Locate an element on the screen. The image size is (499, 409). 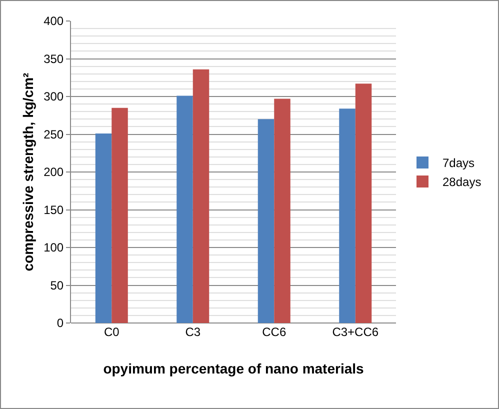
y-tick-label: 350 is located at coordinates (54, 59).